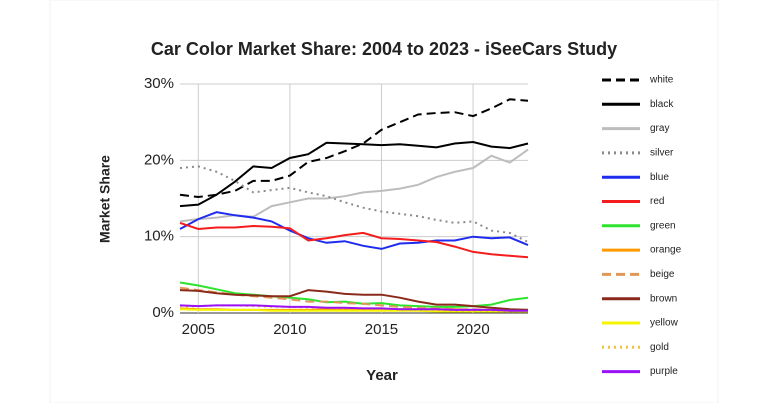 The width and height of the screenshot is (768, 408). Describe the element at coordinates (159, 83) in the screenshot. I see `y-tick-label: 30%` at that location.